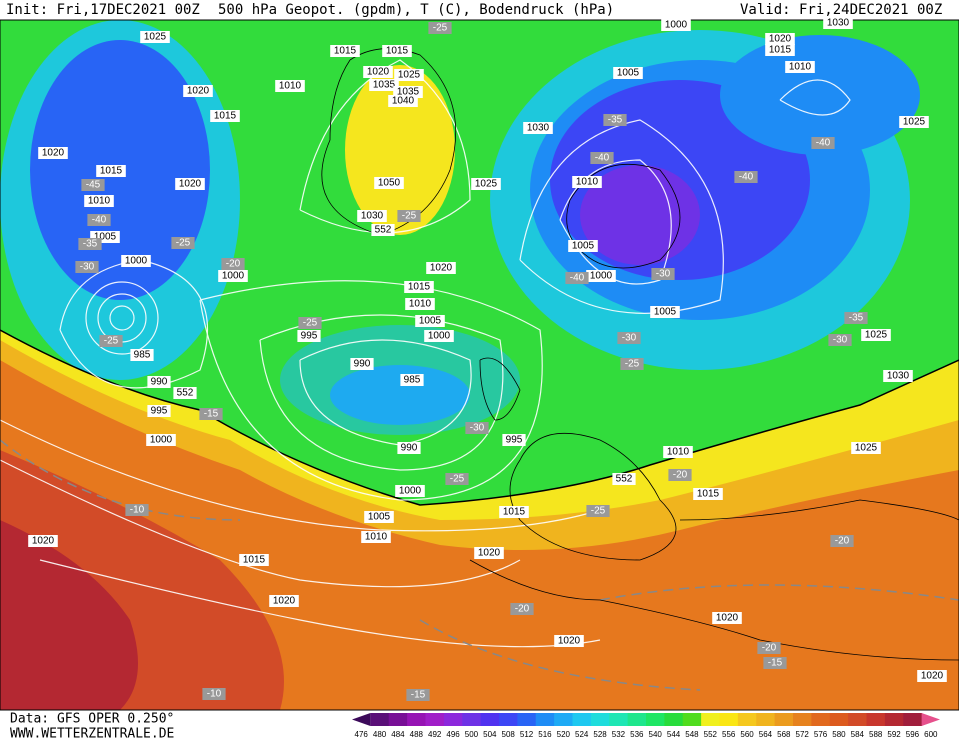  What do you see at coordinates (409, 448) in the screenshot?
I see `pressure-label: 990` at bounding box center [409, 448].